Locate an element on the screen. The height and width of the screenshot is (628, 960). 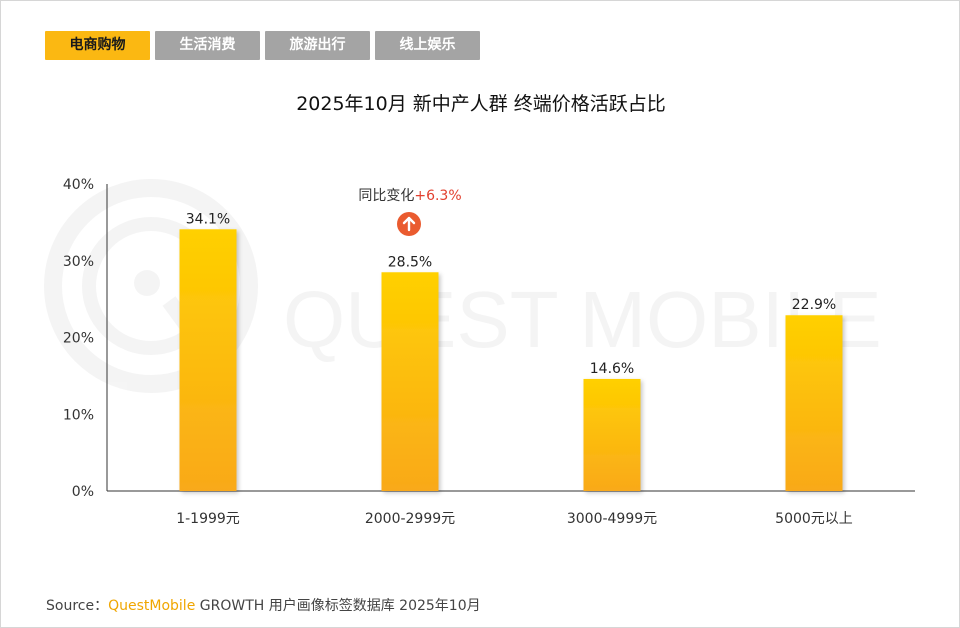
y-tick-label: 10% is located at coordinates (78, 415).